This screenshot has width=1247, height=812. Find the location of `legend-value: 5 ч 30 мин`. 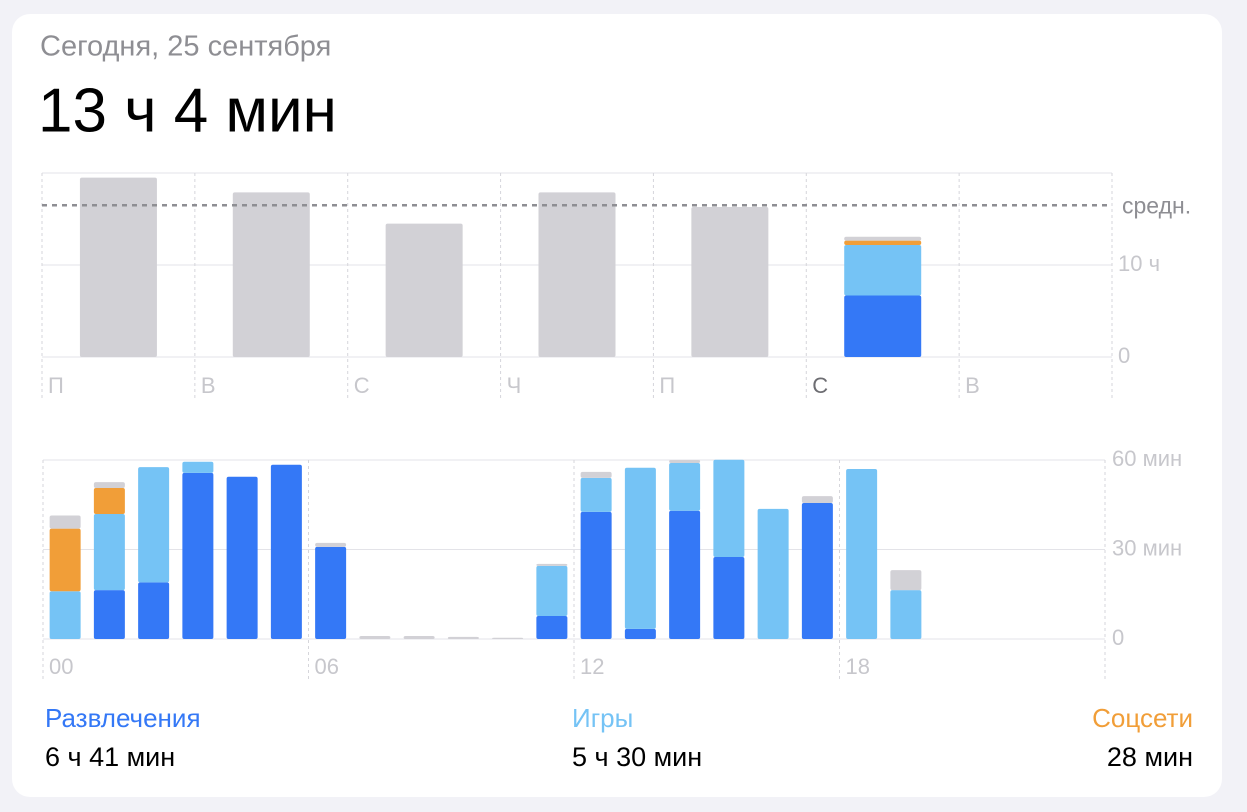

legend-value: 5 ч 30 мин is located at coordinates (637, 757).